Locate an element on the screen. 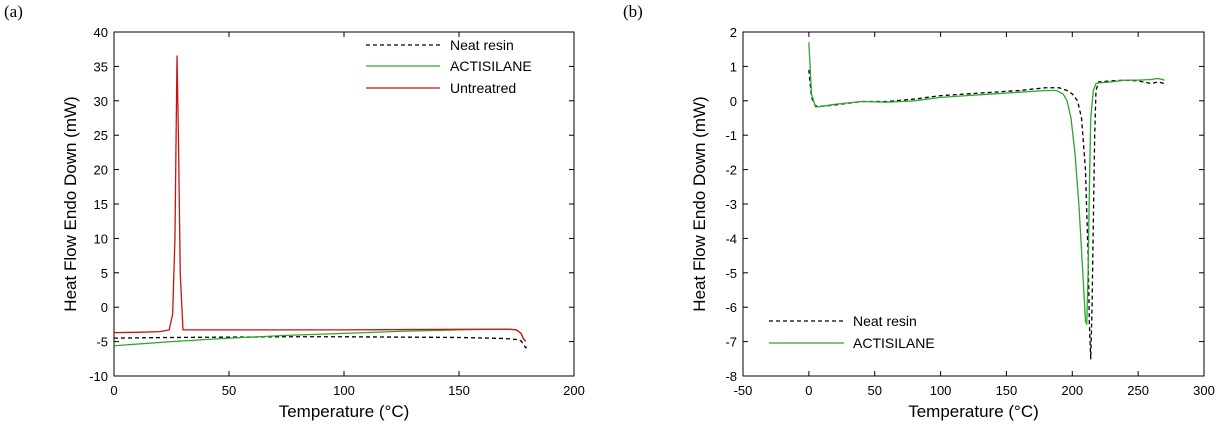 The height and width of the screenshot is (430, 1229). x-tick-label: 300 is located at coordinates (1204, 390).